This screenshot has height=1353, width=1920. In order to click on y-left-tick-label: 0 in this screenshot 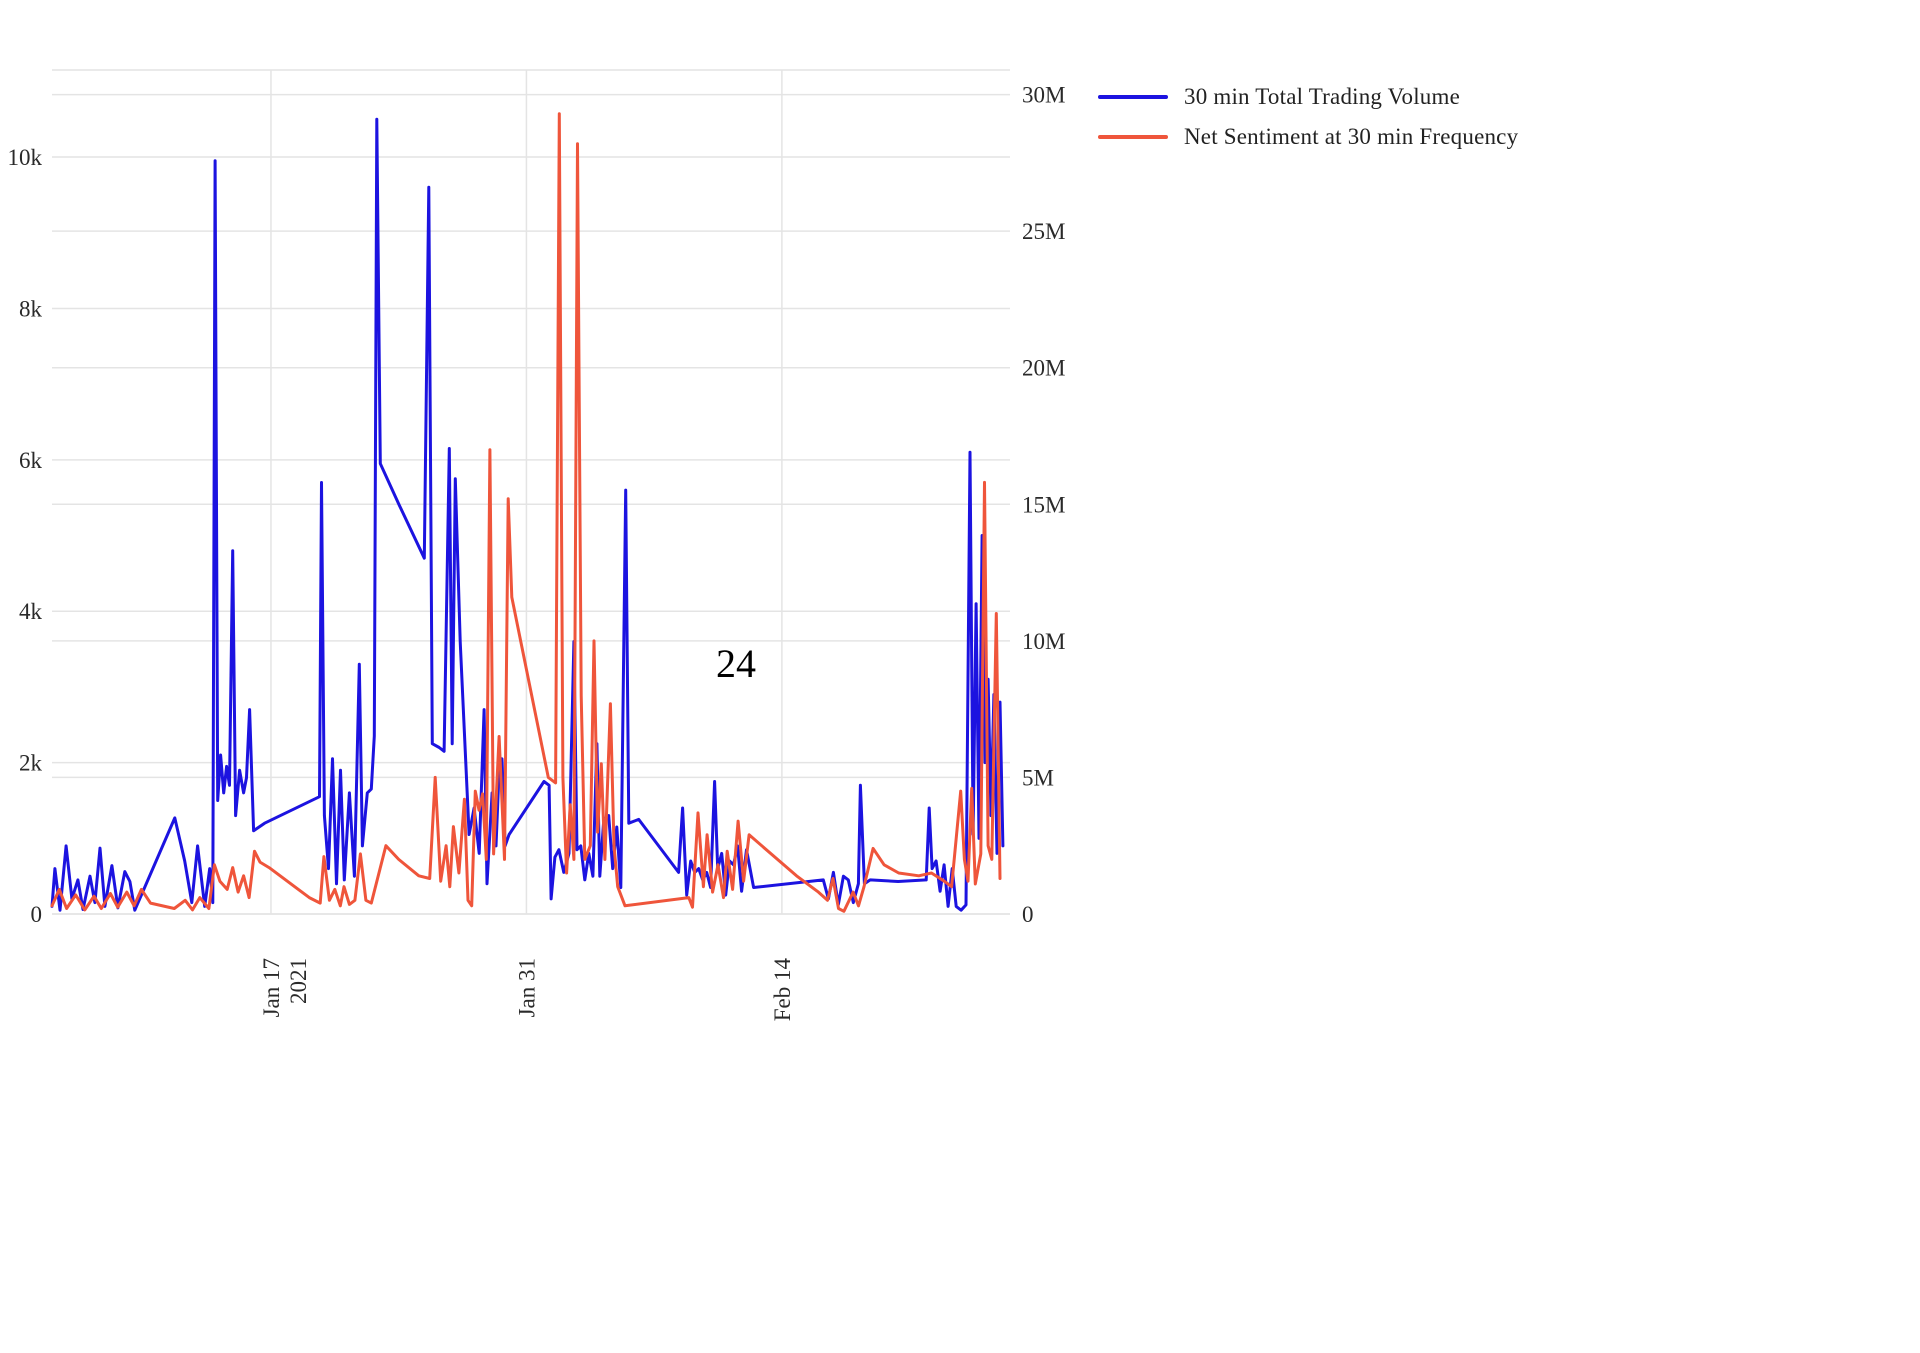, I will do `click(37, 914)`.